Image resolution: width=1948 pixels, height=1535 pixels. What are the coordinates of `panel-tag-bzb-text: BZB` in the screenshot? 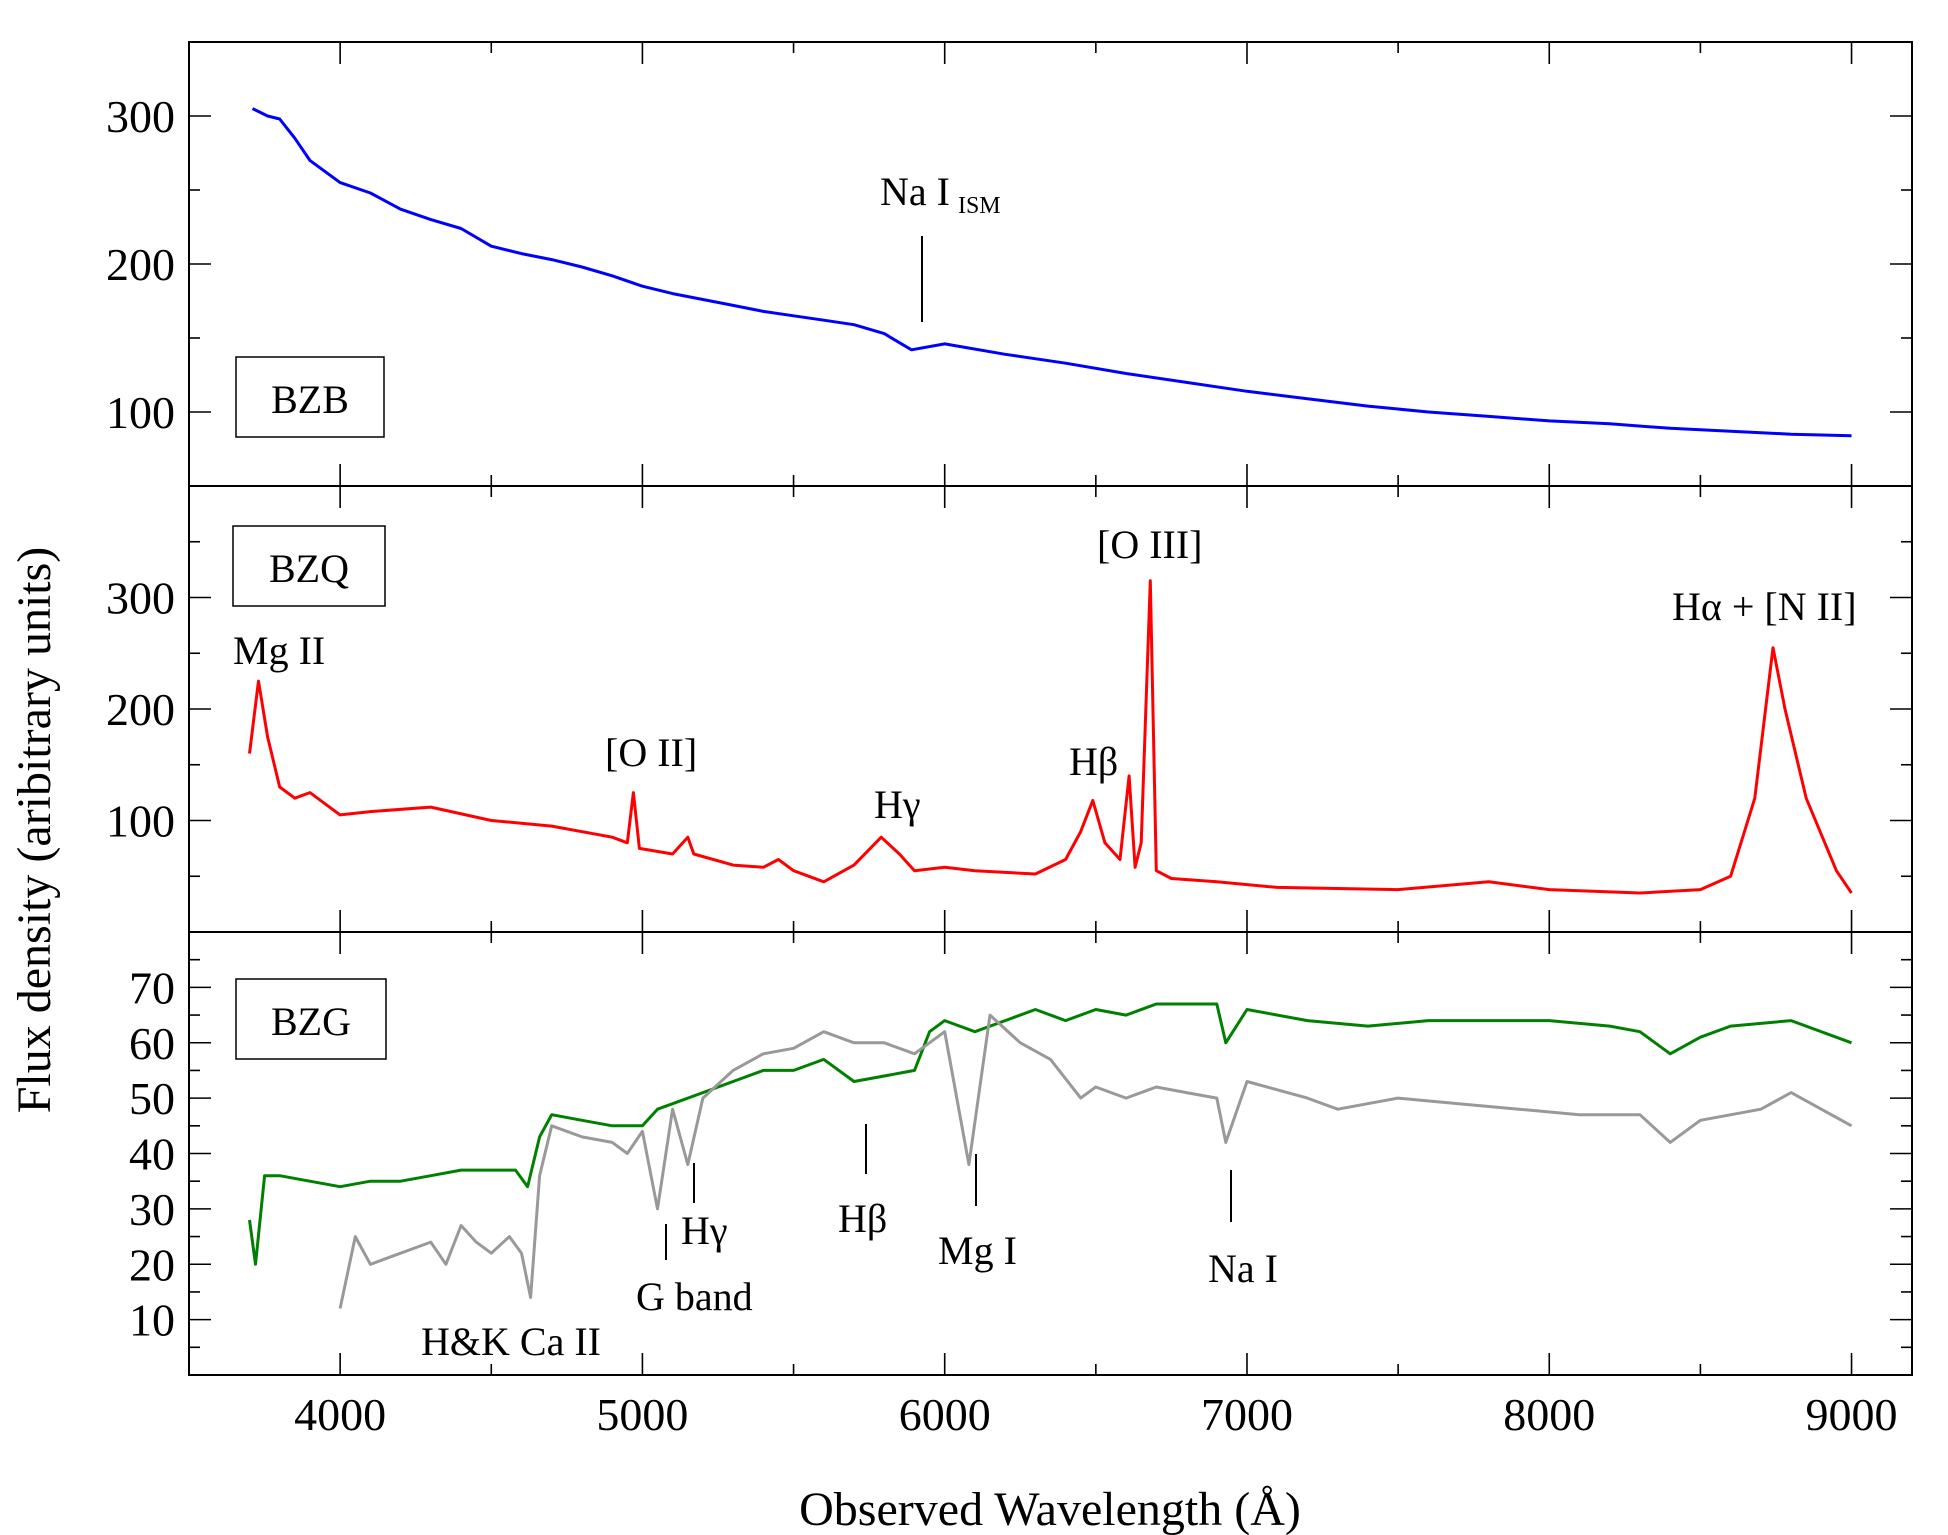 It's located at (310, 399).